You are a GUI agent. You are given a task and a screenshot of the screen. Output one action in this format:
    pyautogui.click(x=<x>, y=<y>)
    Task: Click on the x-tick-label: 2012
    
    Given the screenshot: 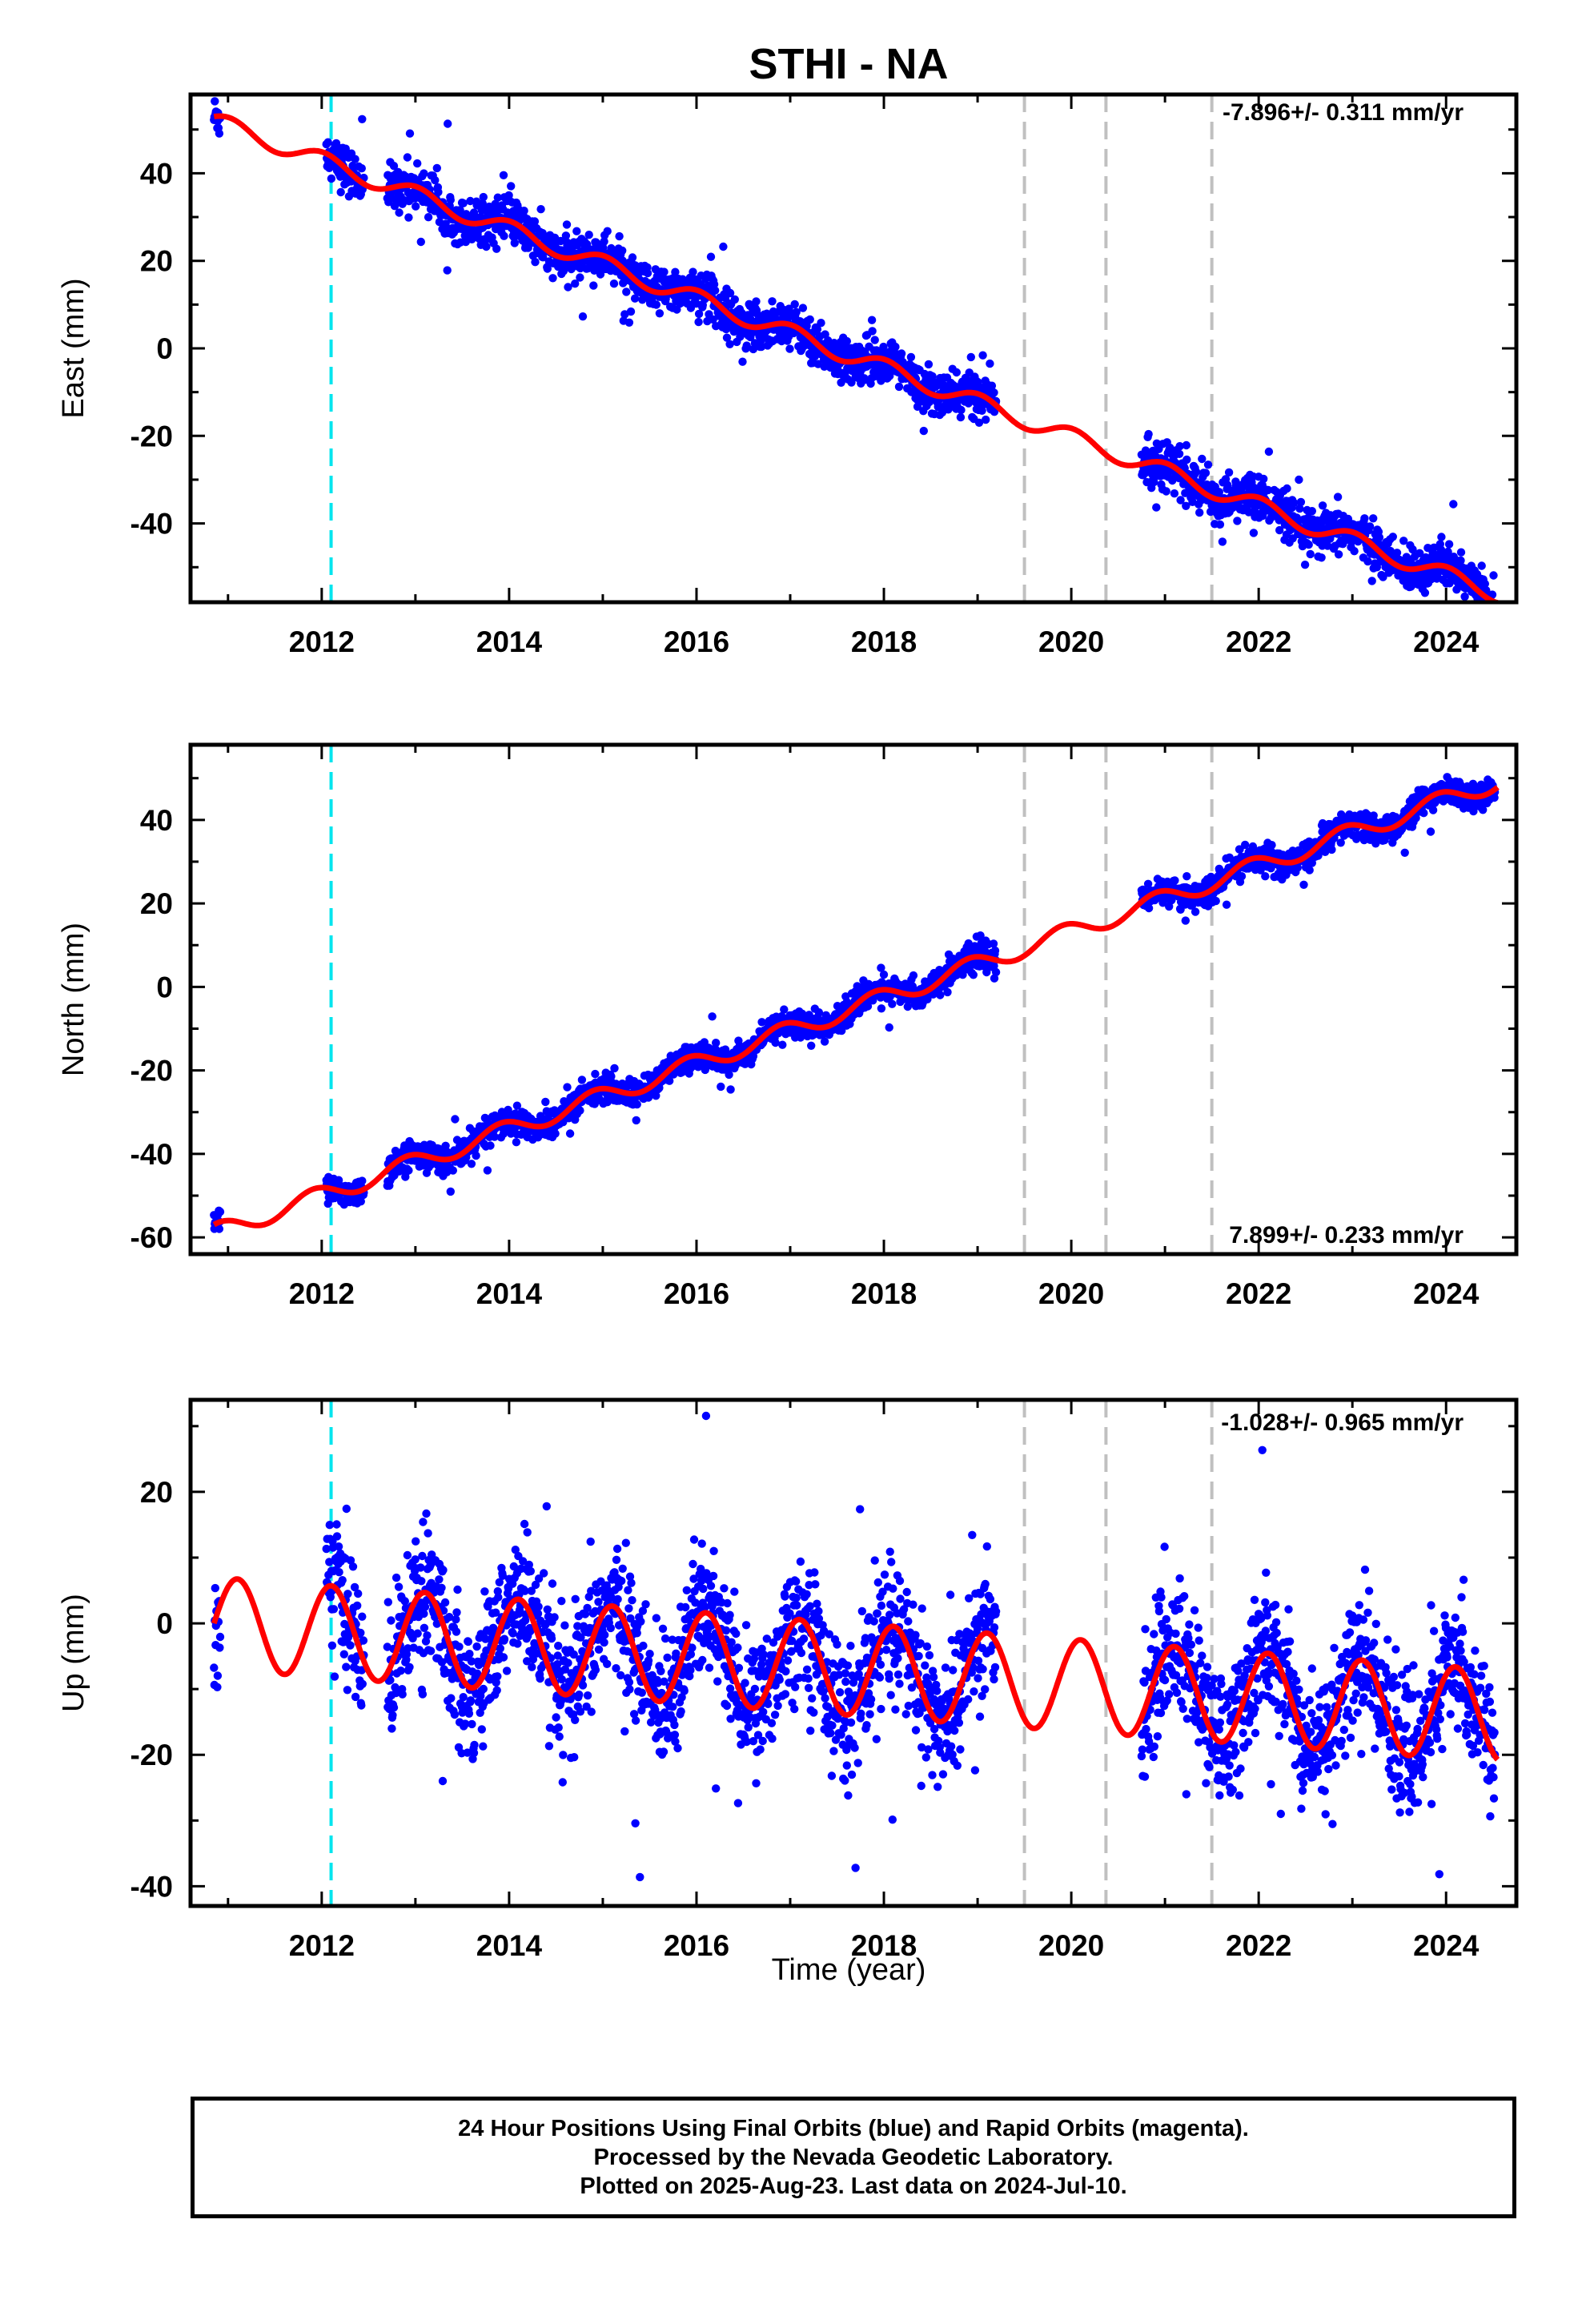 What is the action you would take?
    pyautogui.click(x=322, y=1294)
    